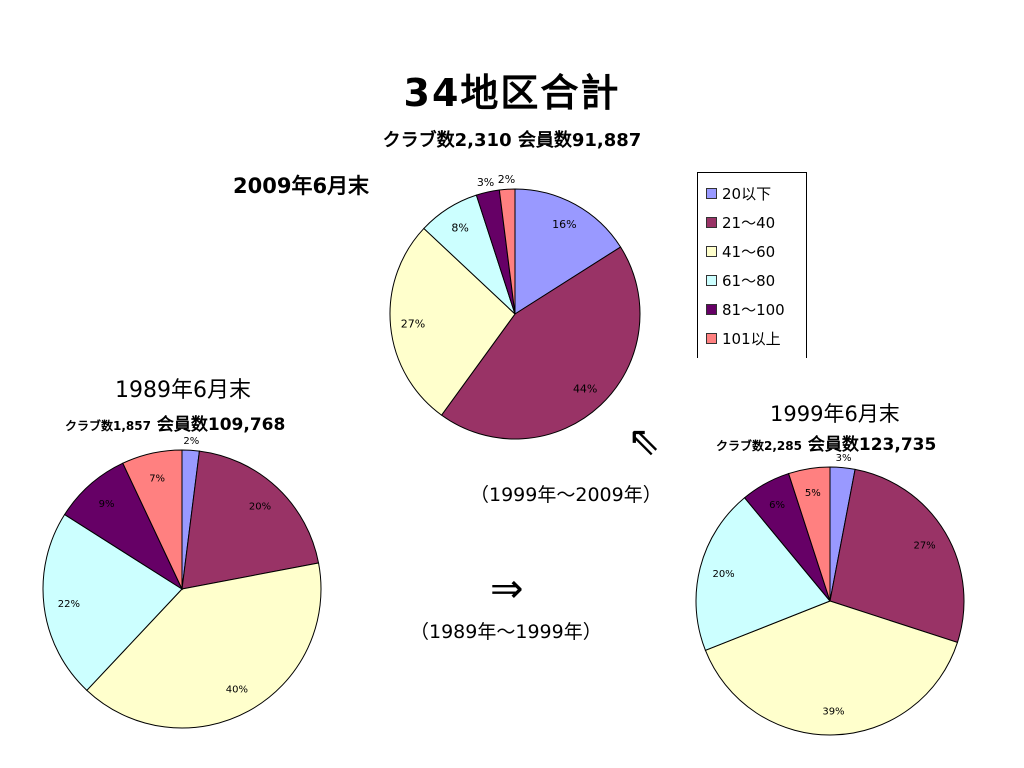  What do you see at coordinates (777, 505) in the screenshot?
I see `pie-slice-label: 6%` at bounding box center [777, 505].